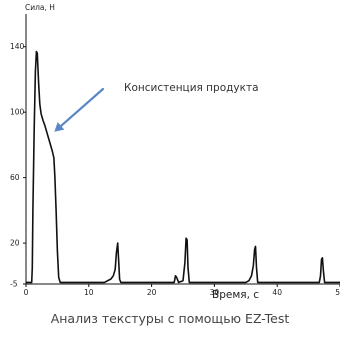 Image resolution: width=340 pixels, height=340 pixels. I want to click on y-tick-label: -5, so click(14, 284).